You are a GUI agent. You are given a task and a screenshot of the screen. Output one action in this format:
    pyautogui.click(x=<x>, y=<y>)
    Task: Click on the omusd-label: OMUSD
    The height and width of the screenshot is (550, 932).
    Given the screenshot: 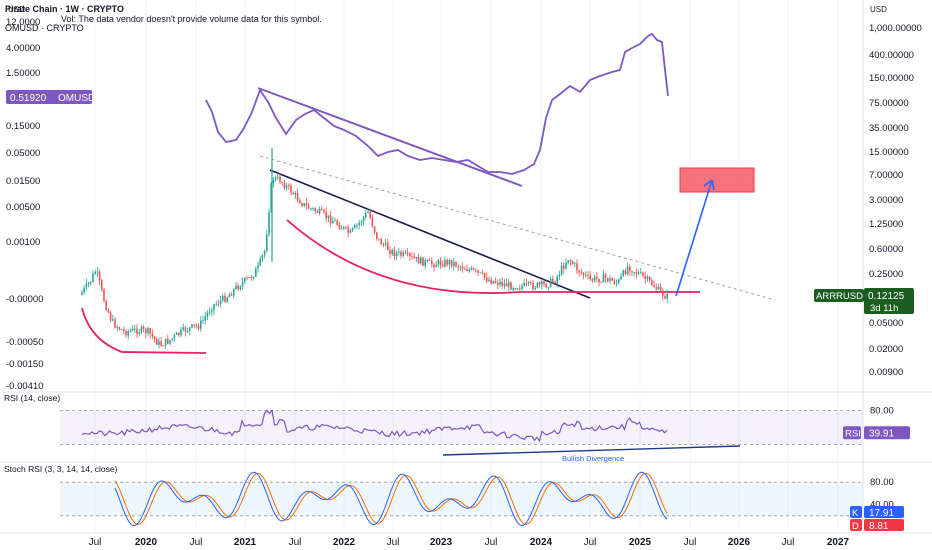 What is the action you would take?
    pyautogui.click(x=76, y=98)
    